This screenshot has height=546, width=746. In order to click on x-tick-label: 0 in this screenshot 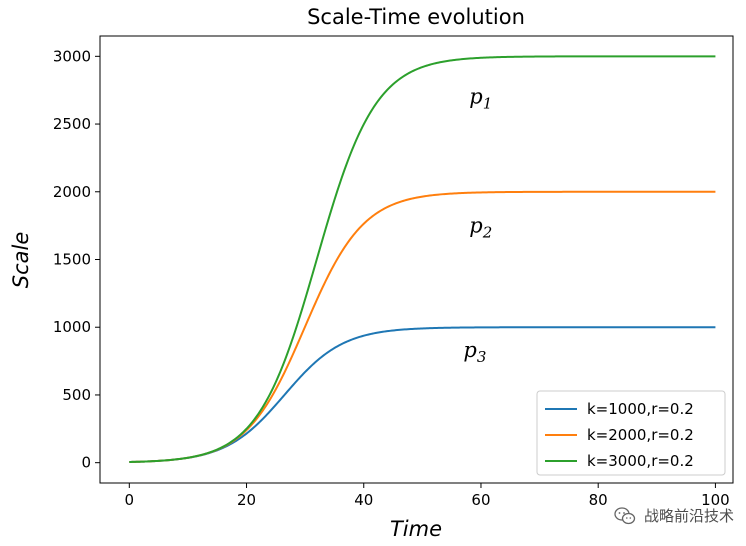, I will do `click(130, 500)`.